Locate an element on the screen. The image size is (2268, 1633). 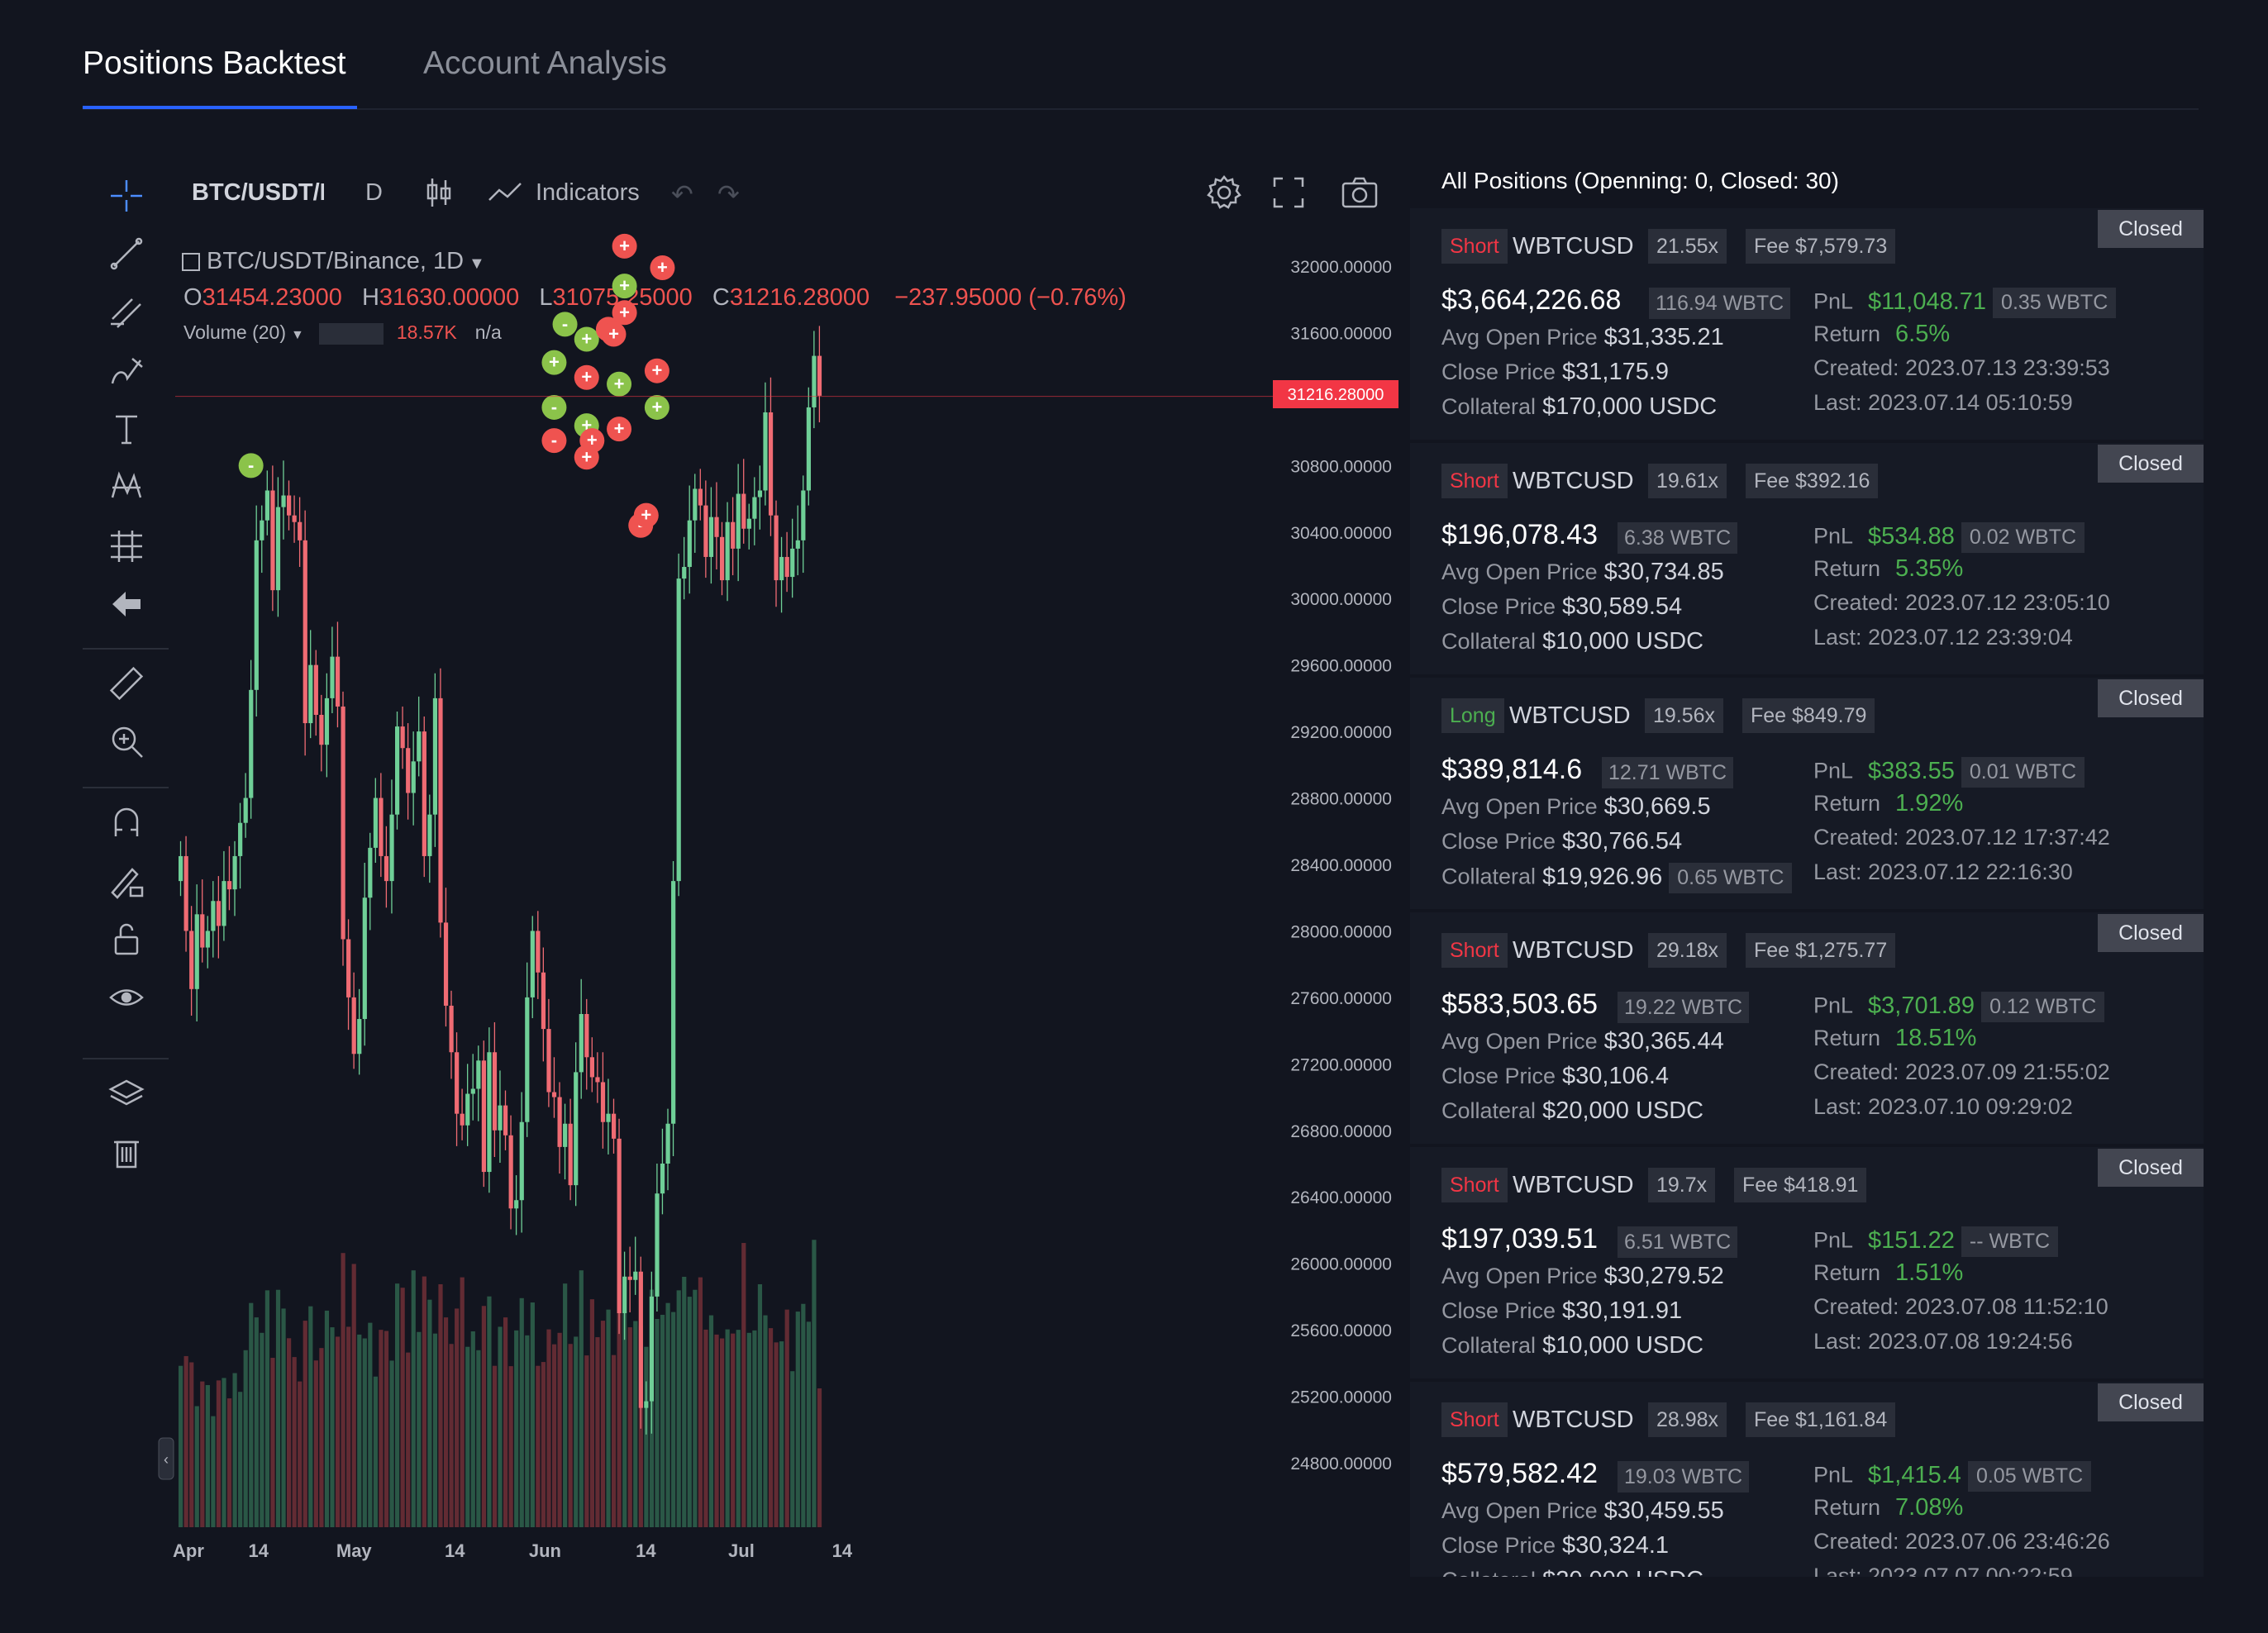
return-row: Return 6.5% is located at coordinates (1882, 334).